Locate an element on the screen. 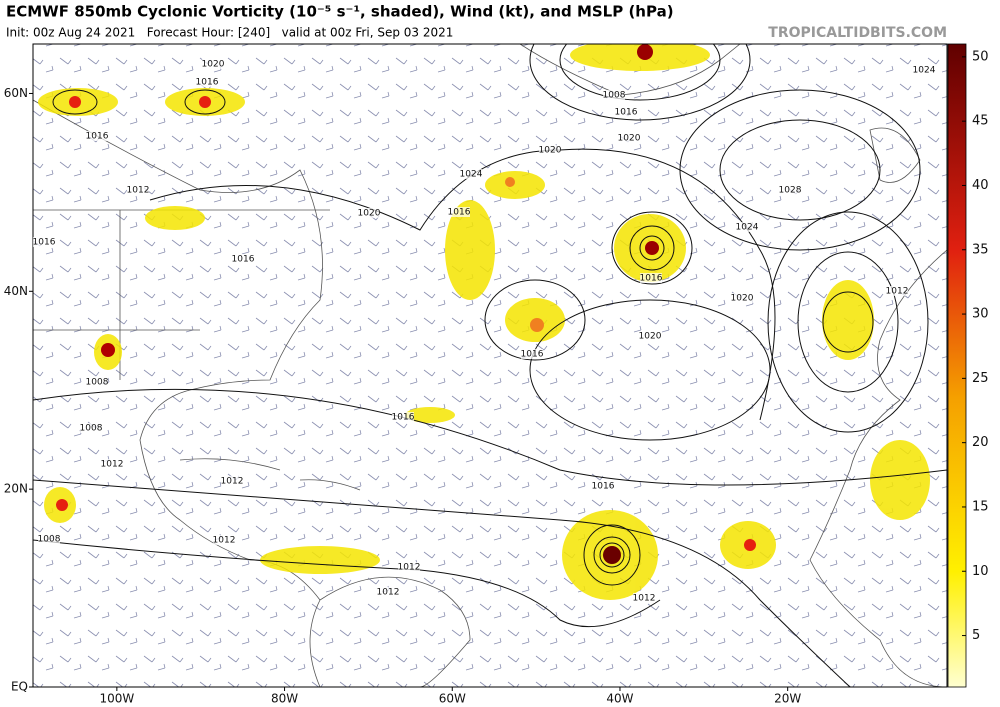  lat-label: EQ is located at coordinates (19, 687).